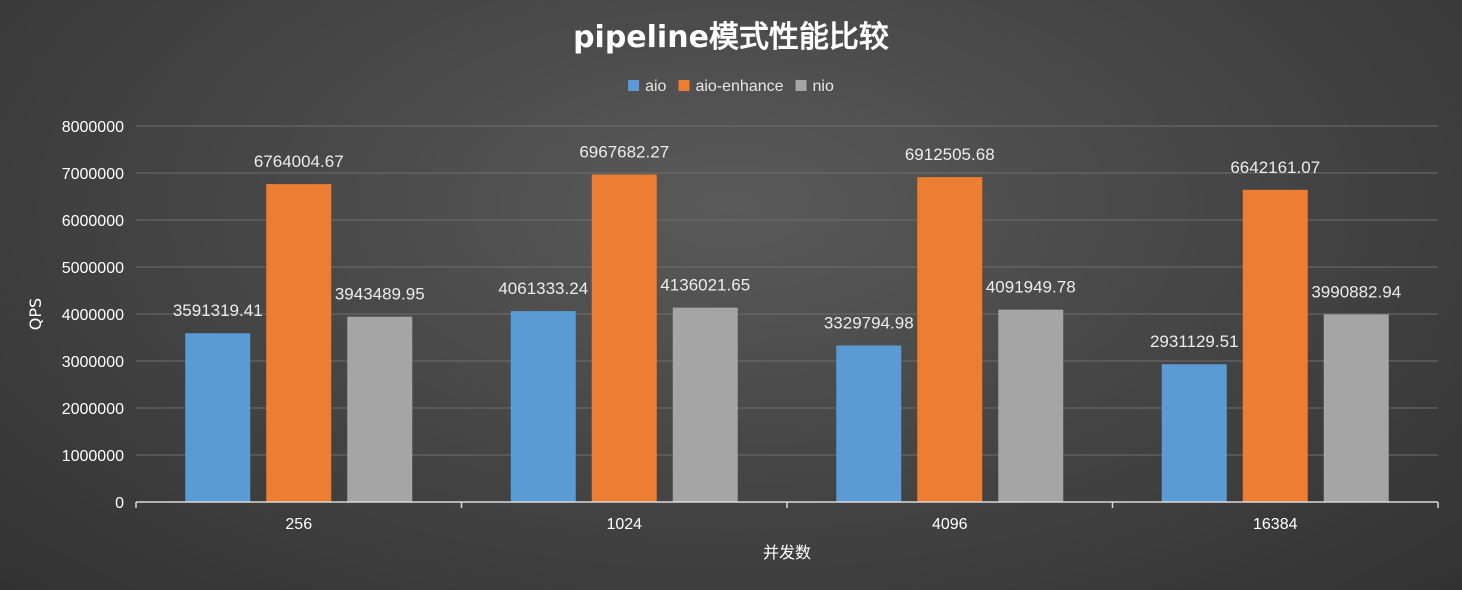 The height and width of the screenshot is (590, 1462). Describe the element at coordinates (119, 503) in the screenshot. I see `y-tick-label: 0` at that location.